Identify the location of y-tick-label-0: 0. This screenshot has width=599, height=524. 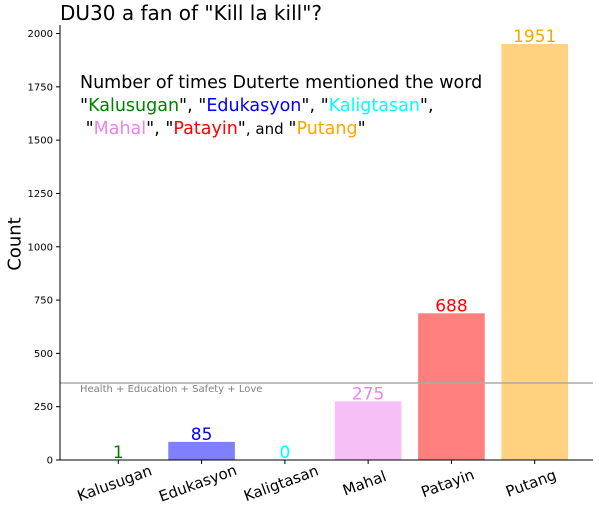
(50, 461).